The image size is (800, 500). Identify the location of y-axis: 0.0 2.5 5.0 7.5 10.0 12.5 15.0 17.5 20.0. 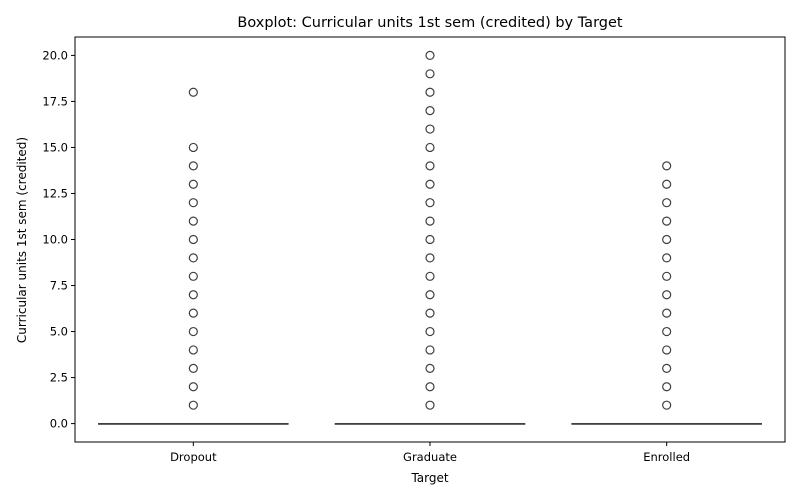
(58, 239).